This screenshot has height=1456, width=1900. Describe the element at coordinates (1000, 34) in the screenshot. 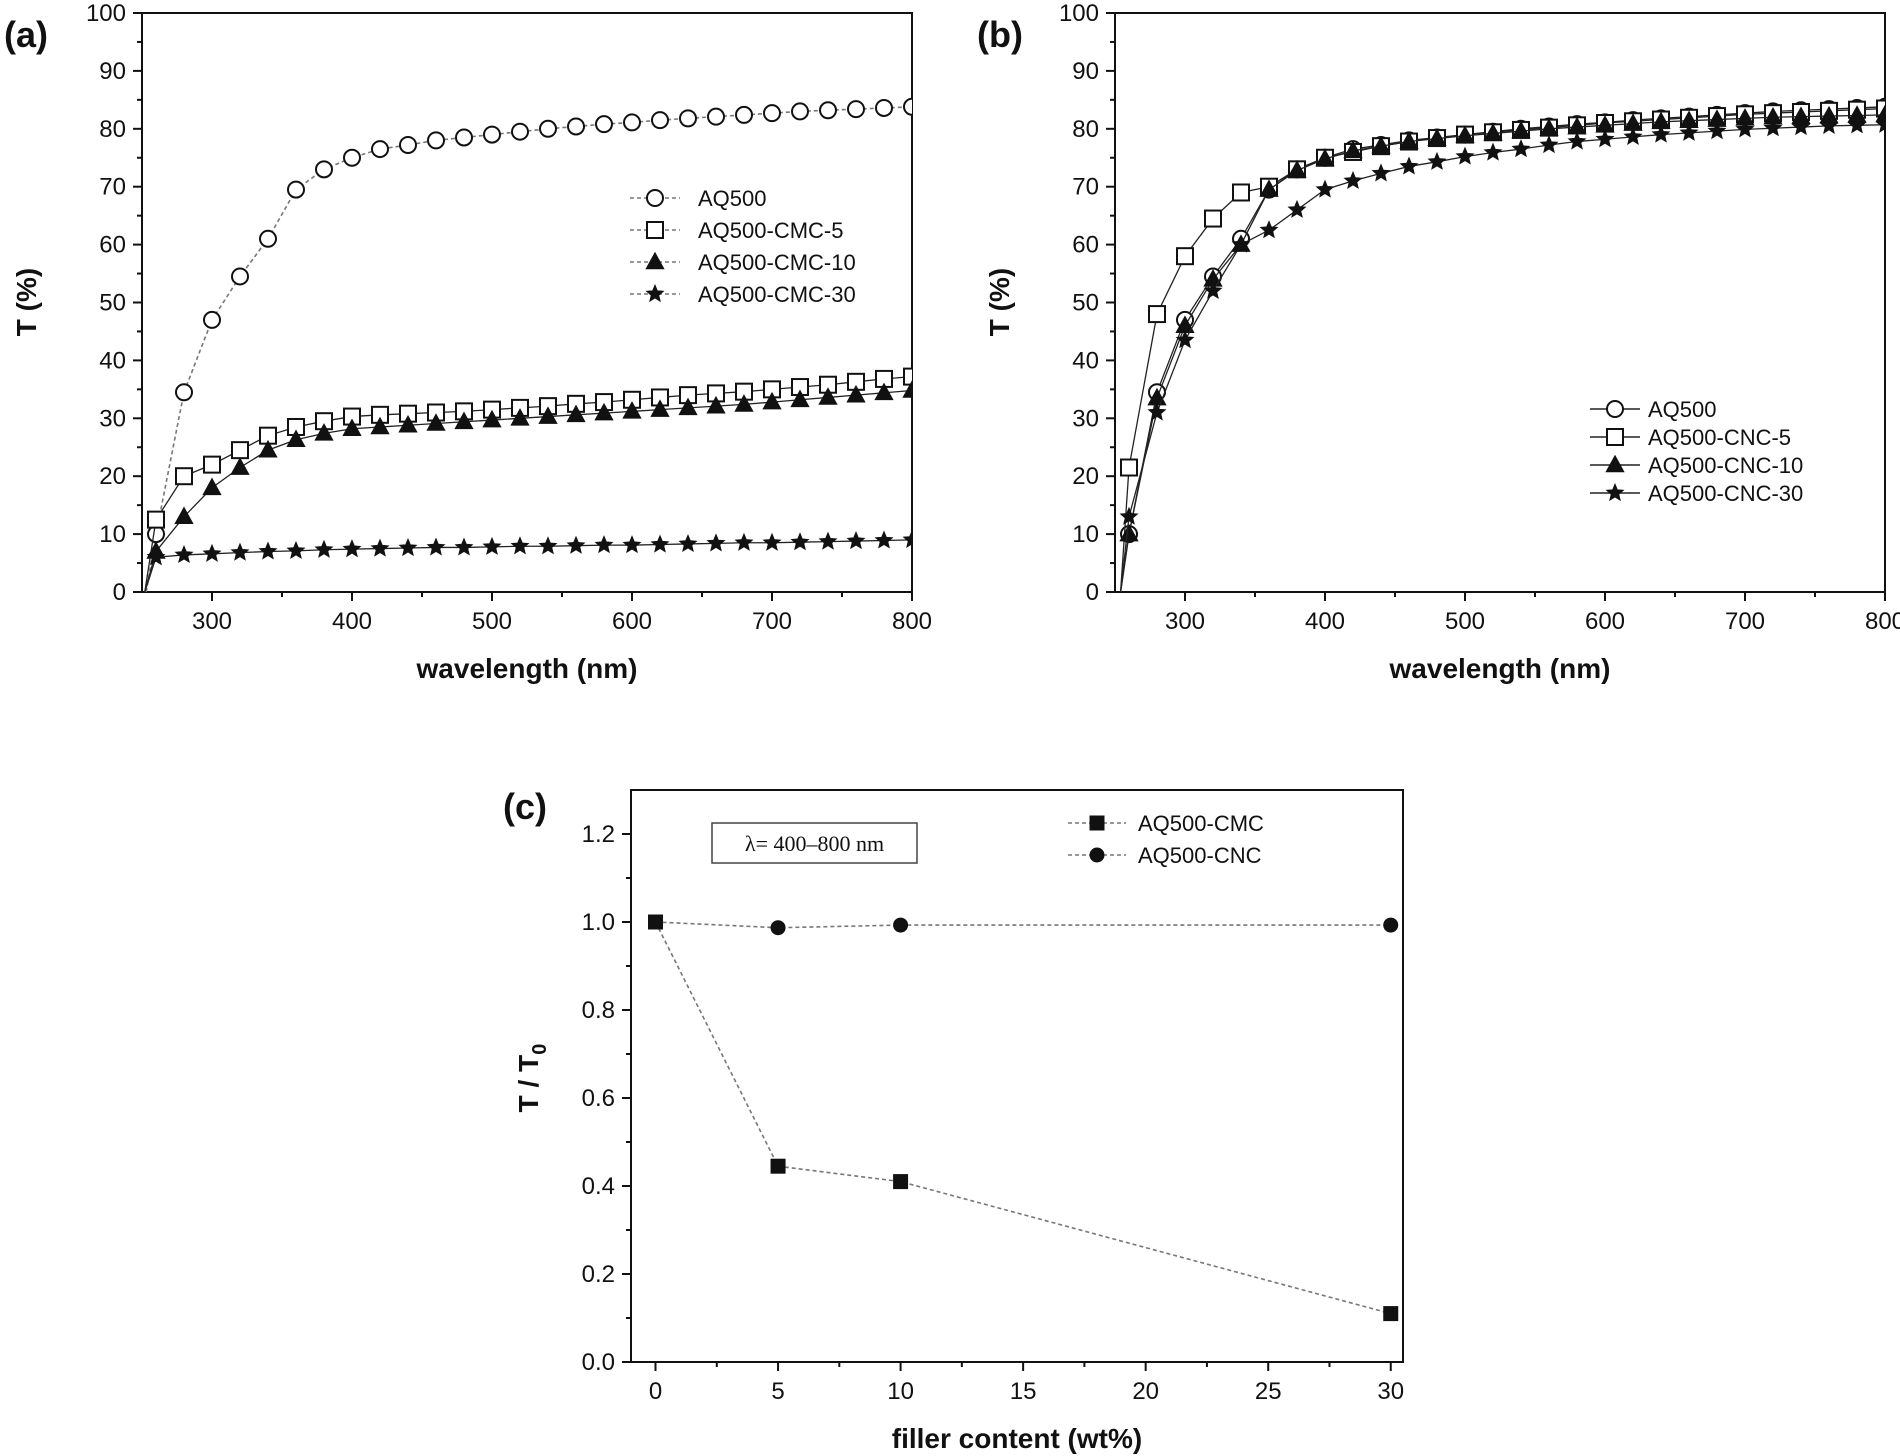

I see `b-panel-label: (b)` at that location.